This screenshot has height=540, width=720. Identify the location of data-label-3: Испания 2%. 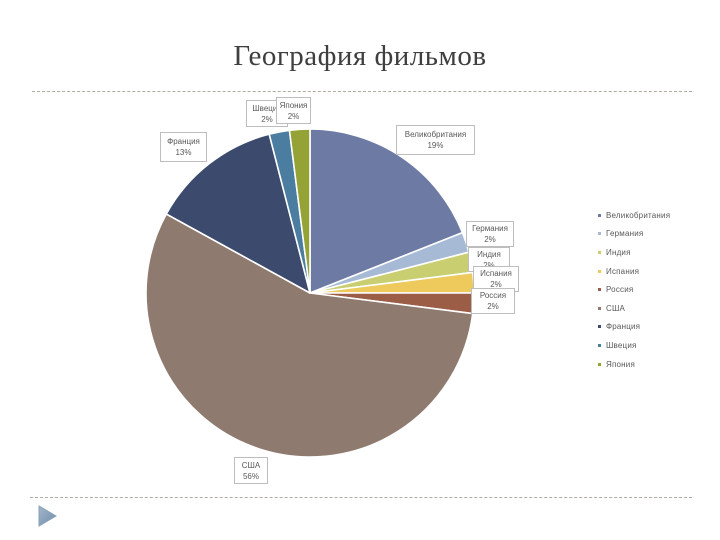
(496, 279).